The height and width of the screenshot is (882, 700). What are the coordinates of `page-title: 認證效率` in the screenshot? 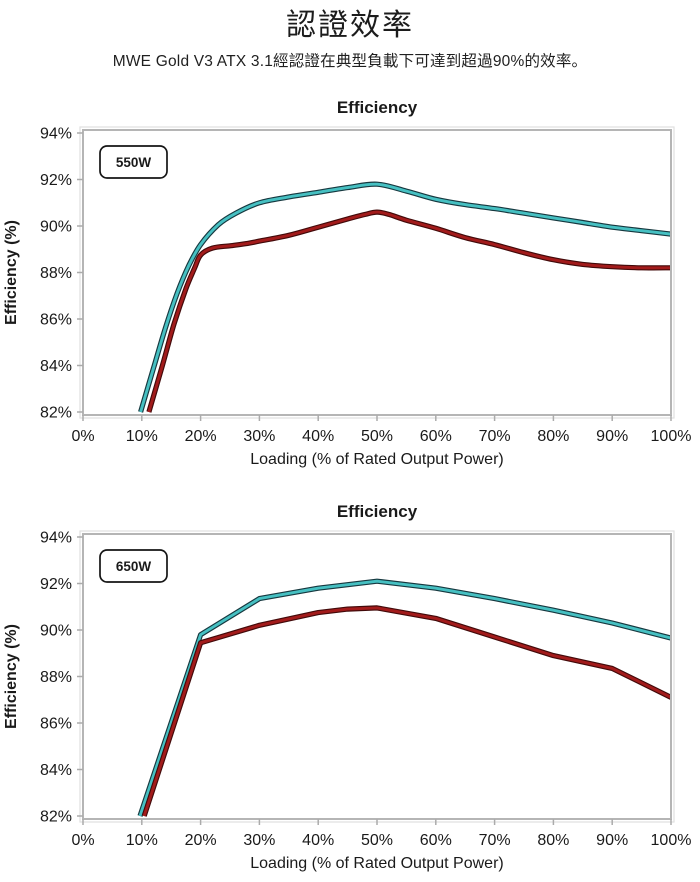 It's located at (350, 25).